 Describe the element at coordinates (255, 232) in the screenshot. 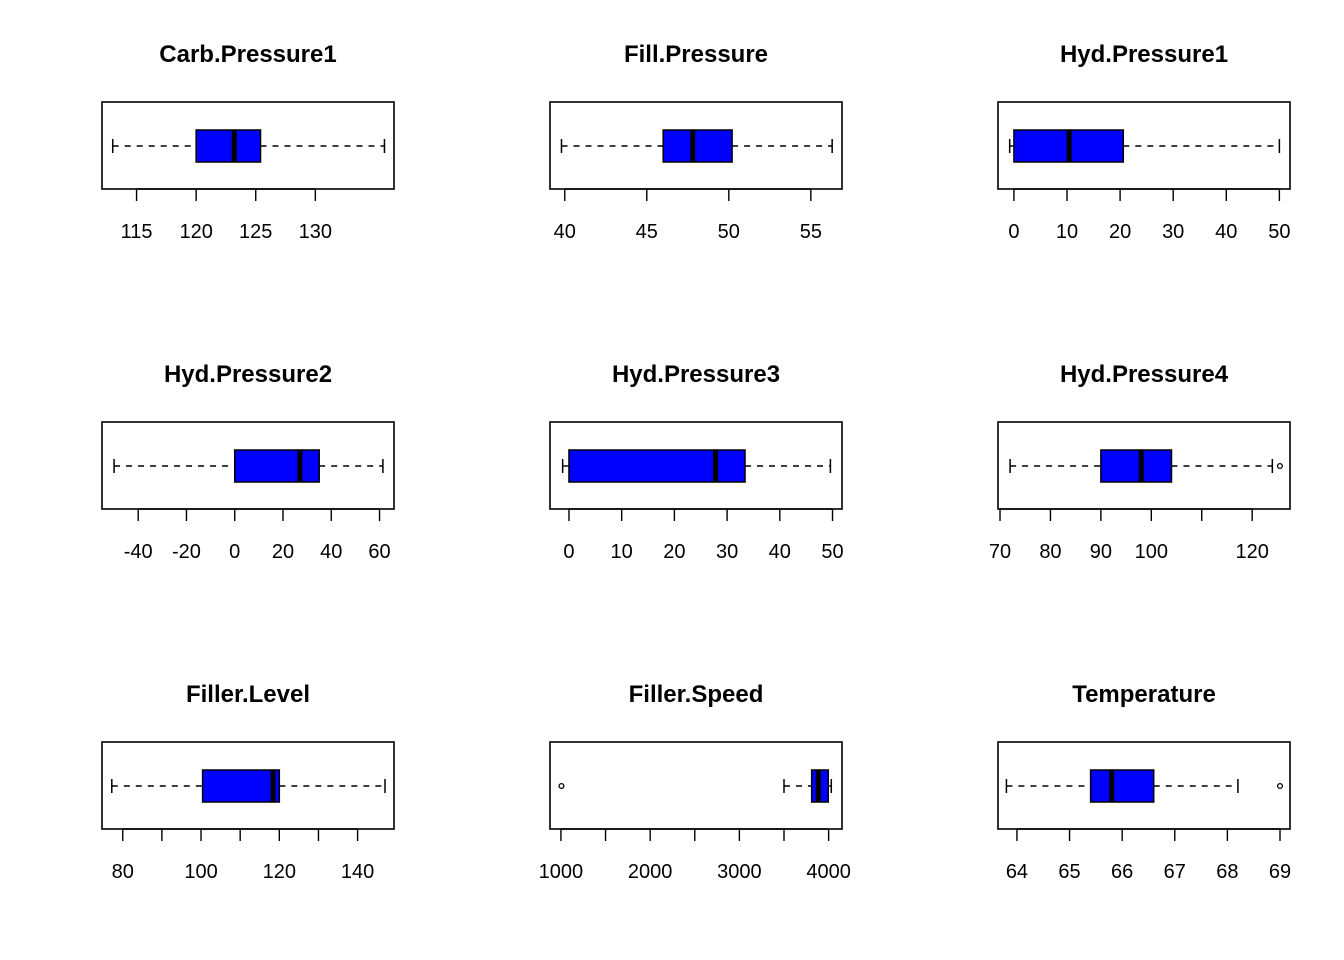

I see `tick-label: 125` at that location.